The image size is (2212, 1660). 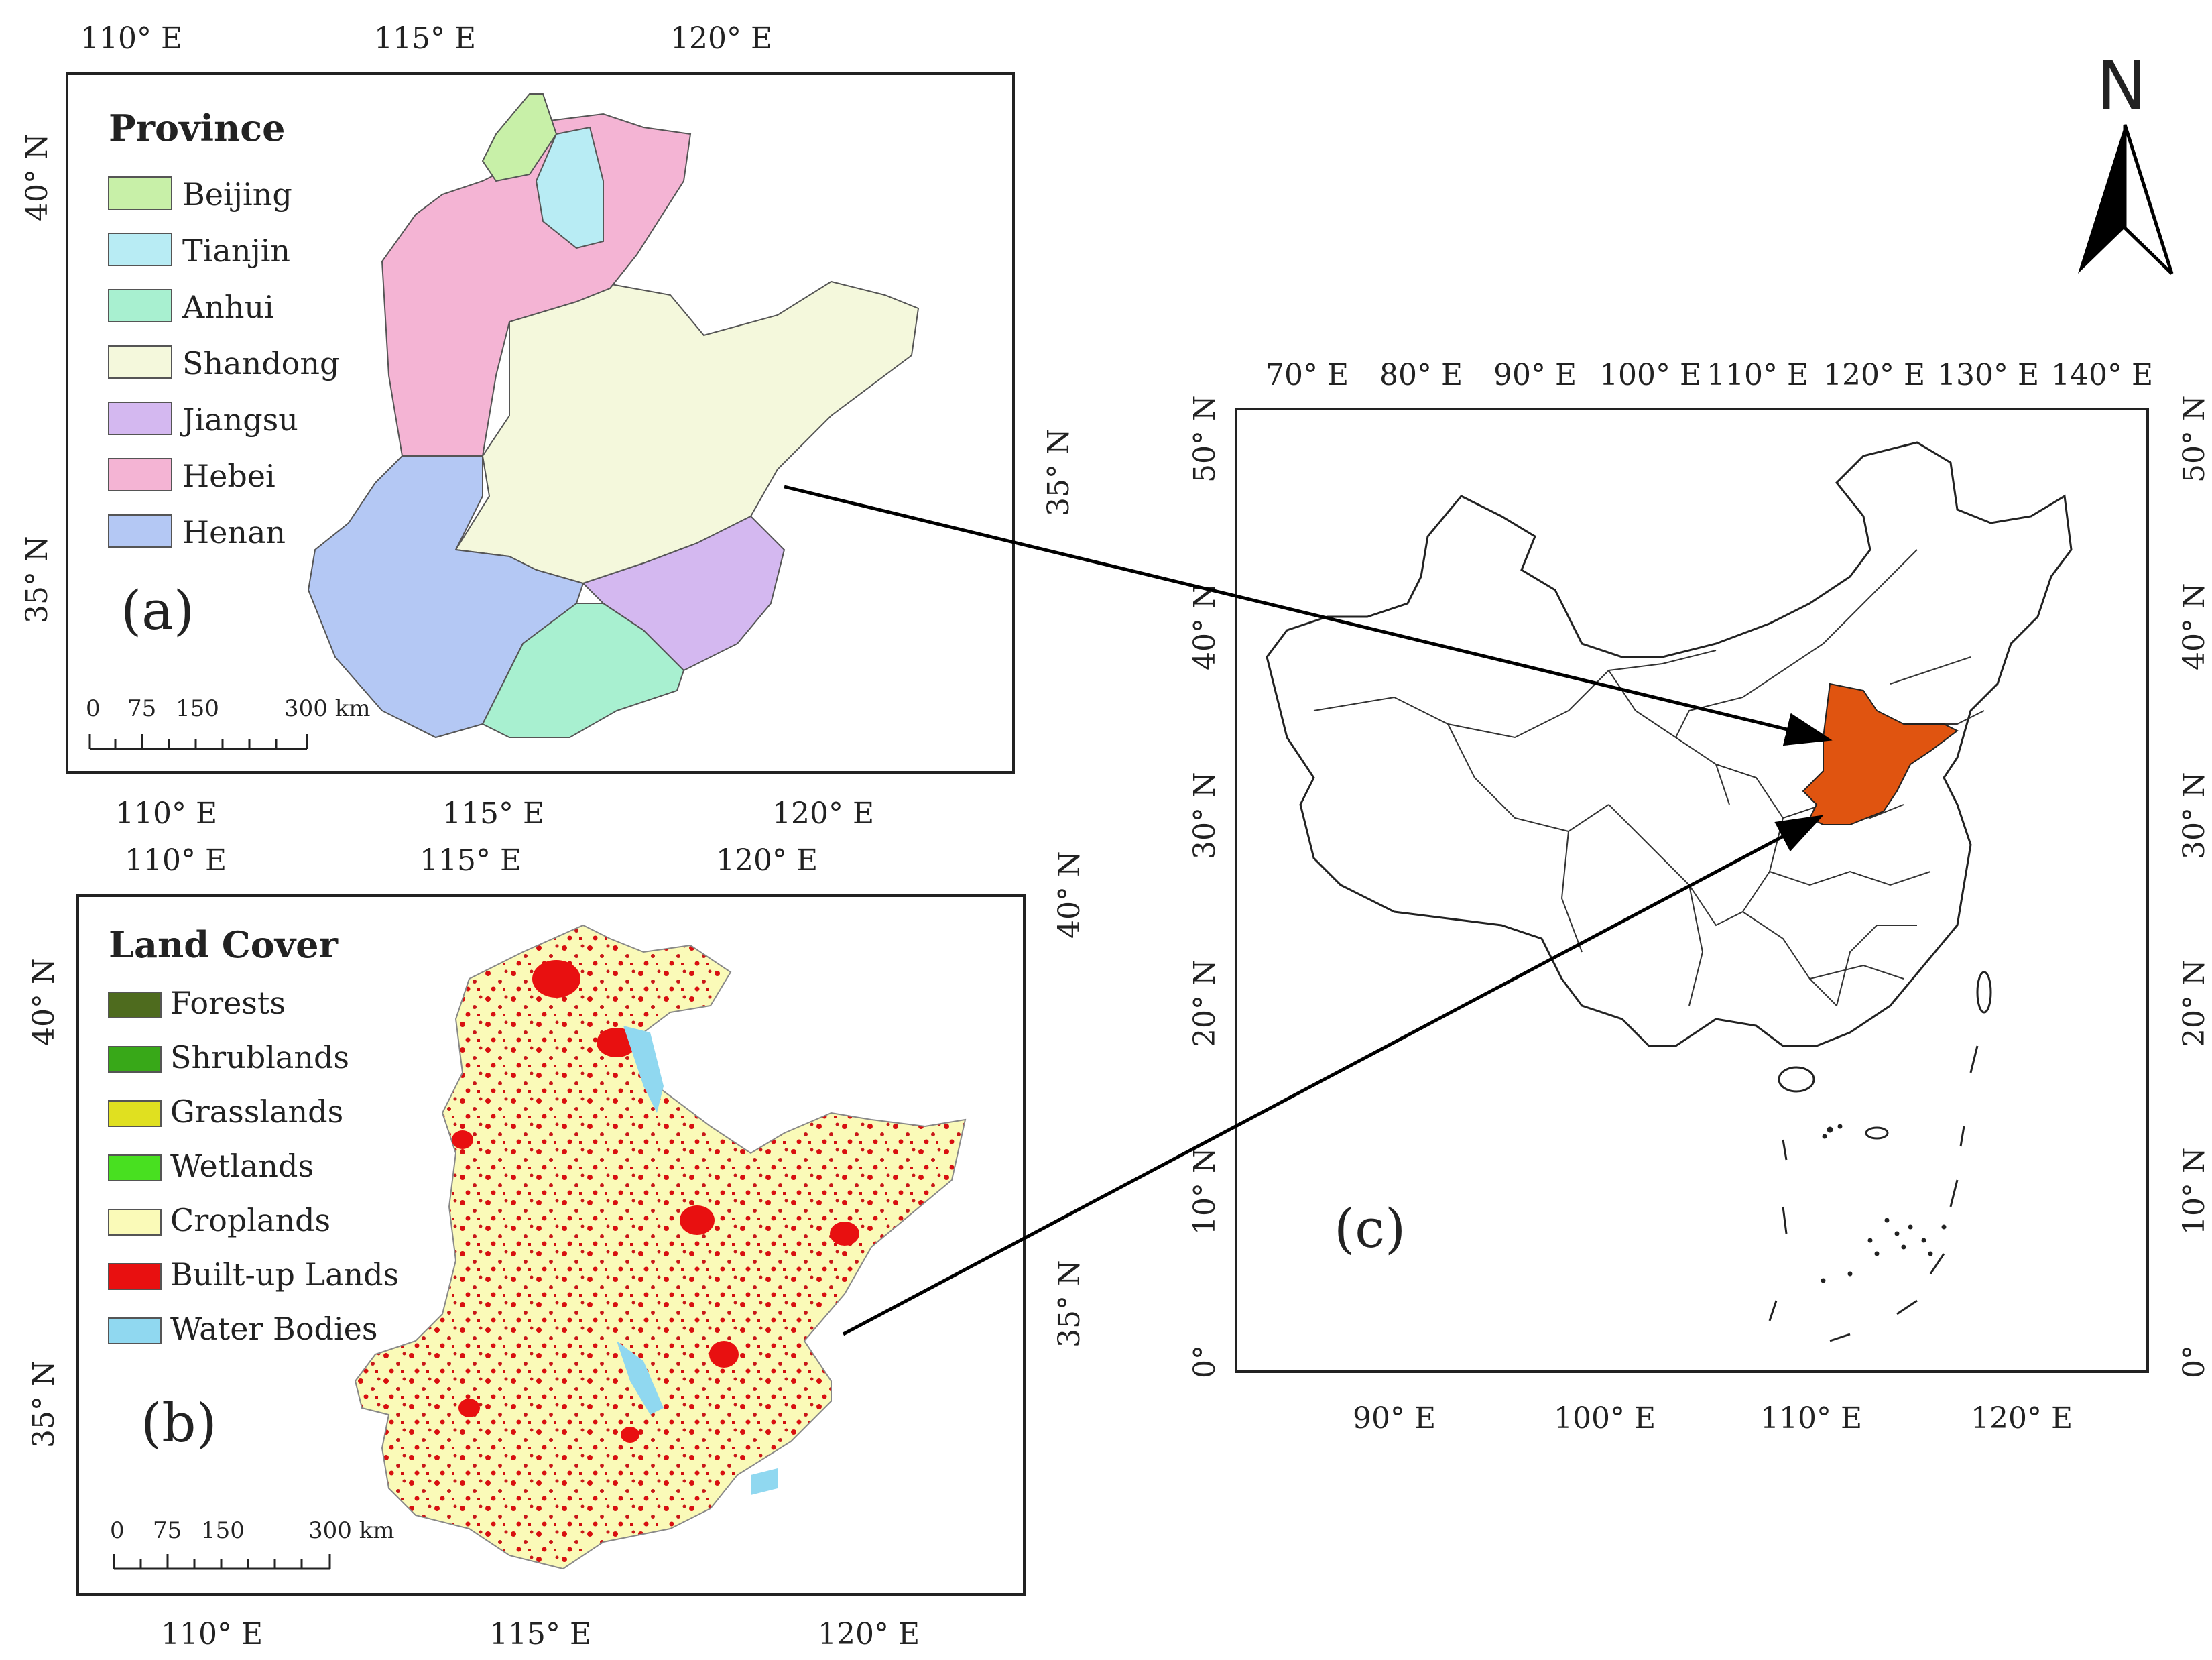 What do you see at coordinates (1308, 615) in the screenshot?
I see `connector-arrow-a` at bounding box center [1308, 615].